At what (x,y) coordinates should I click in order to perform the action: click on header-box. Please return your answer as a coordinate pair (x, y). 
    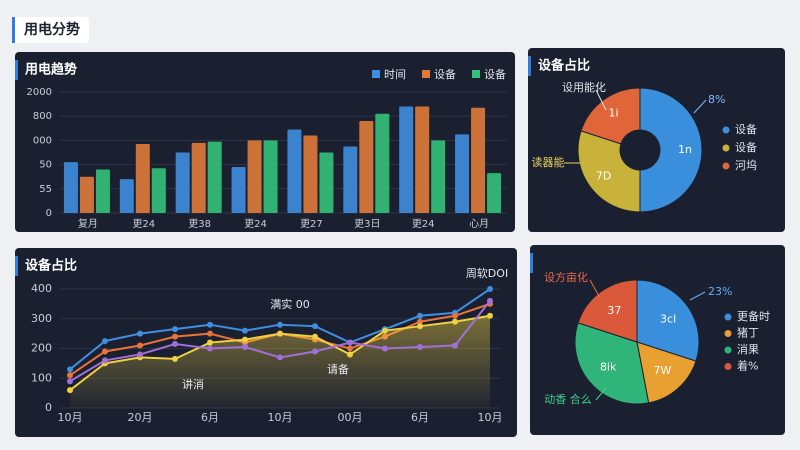
    Looking at the image, I should click on (50, 30).